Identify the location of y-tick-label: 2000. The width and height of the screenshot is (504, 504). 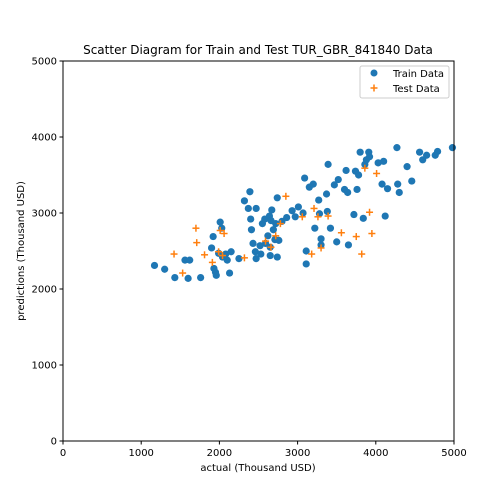
(44, 290).